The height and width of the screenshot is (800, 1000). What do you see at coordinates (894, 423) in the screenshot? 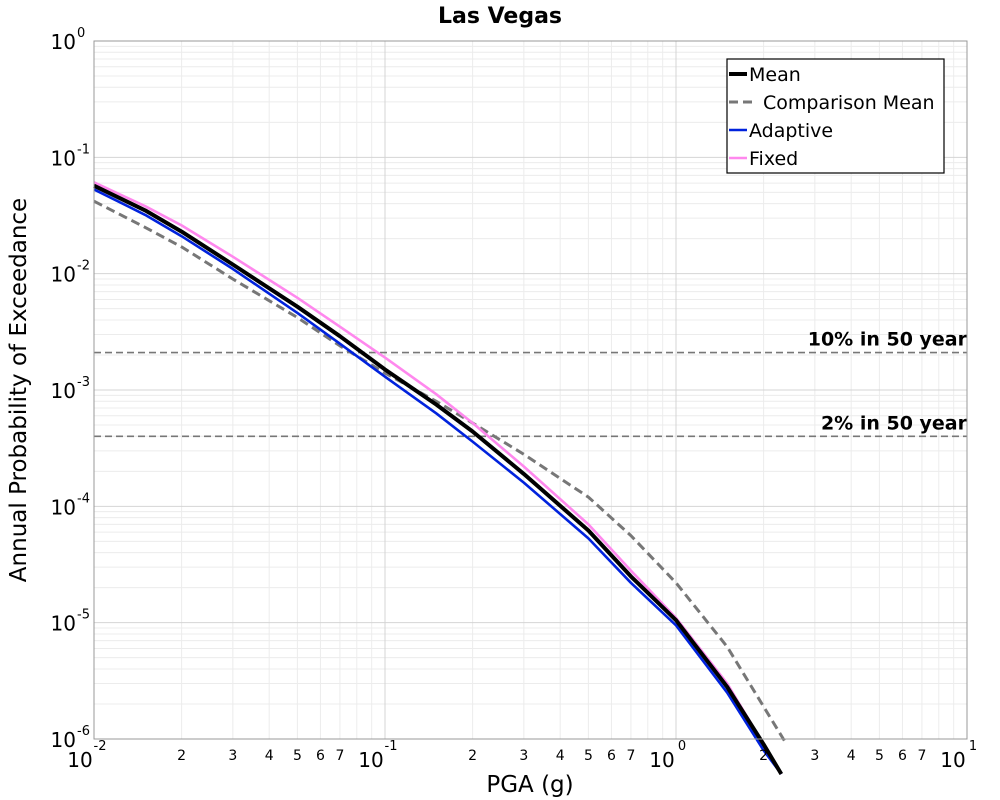
I see `reference-line-label: 2% in 50 year` at bounding box center [894, 423].